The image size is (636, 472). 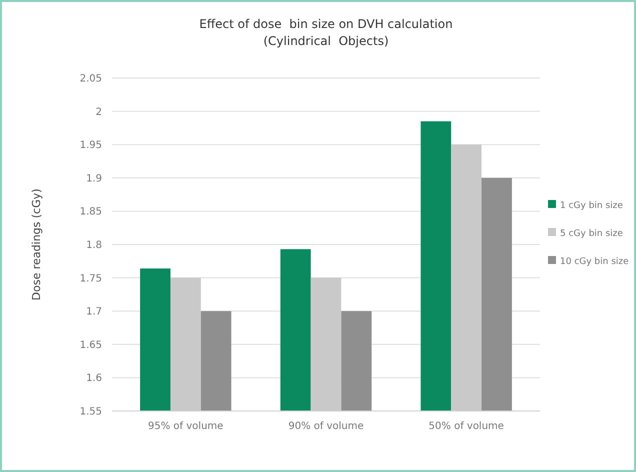 I want to click on x-tick-label: 90% of volume, so click(x=326, y=426).